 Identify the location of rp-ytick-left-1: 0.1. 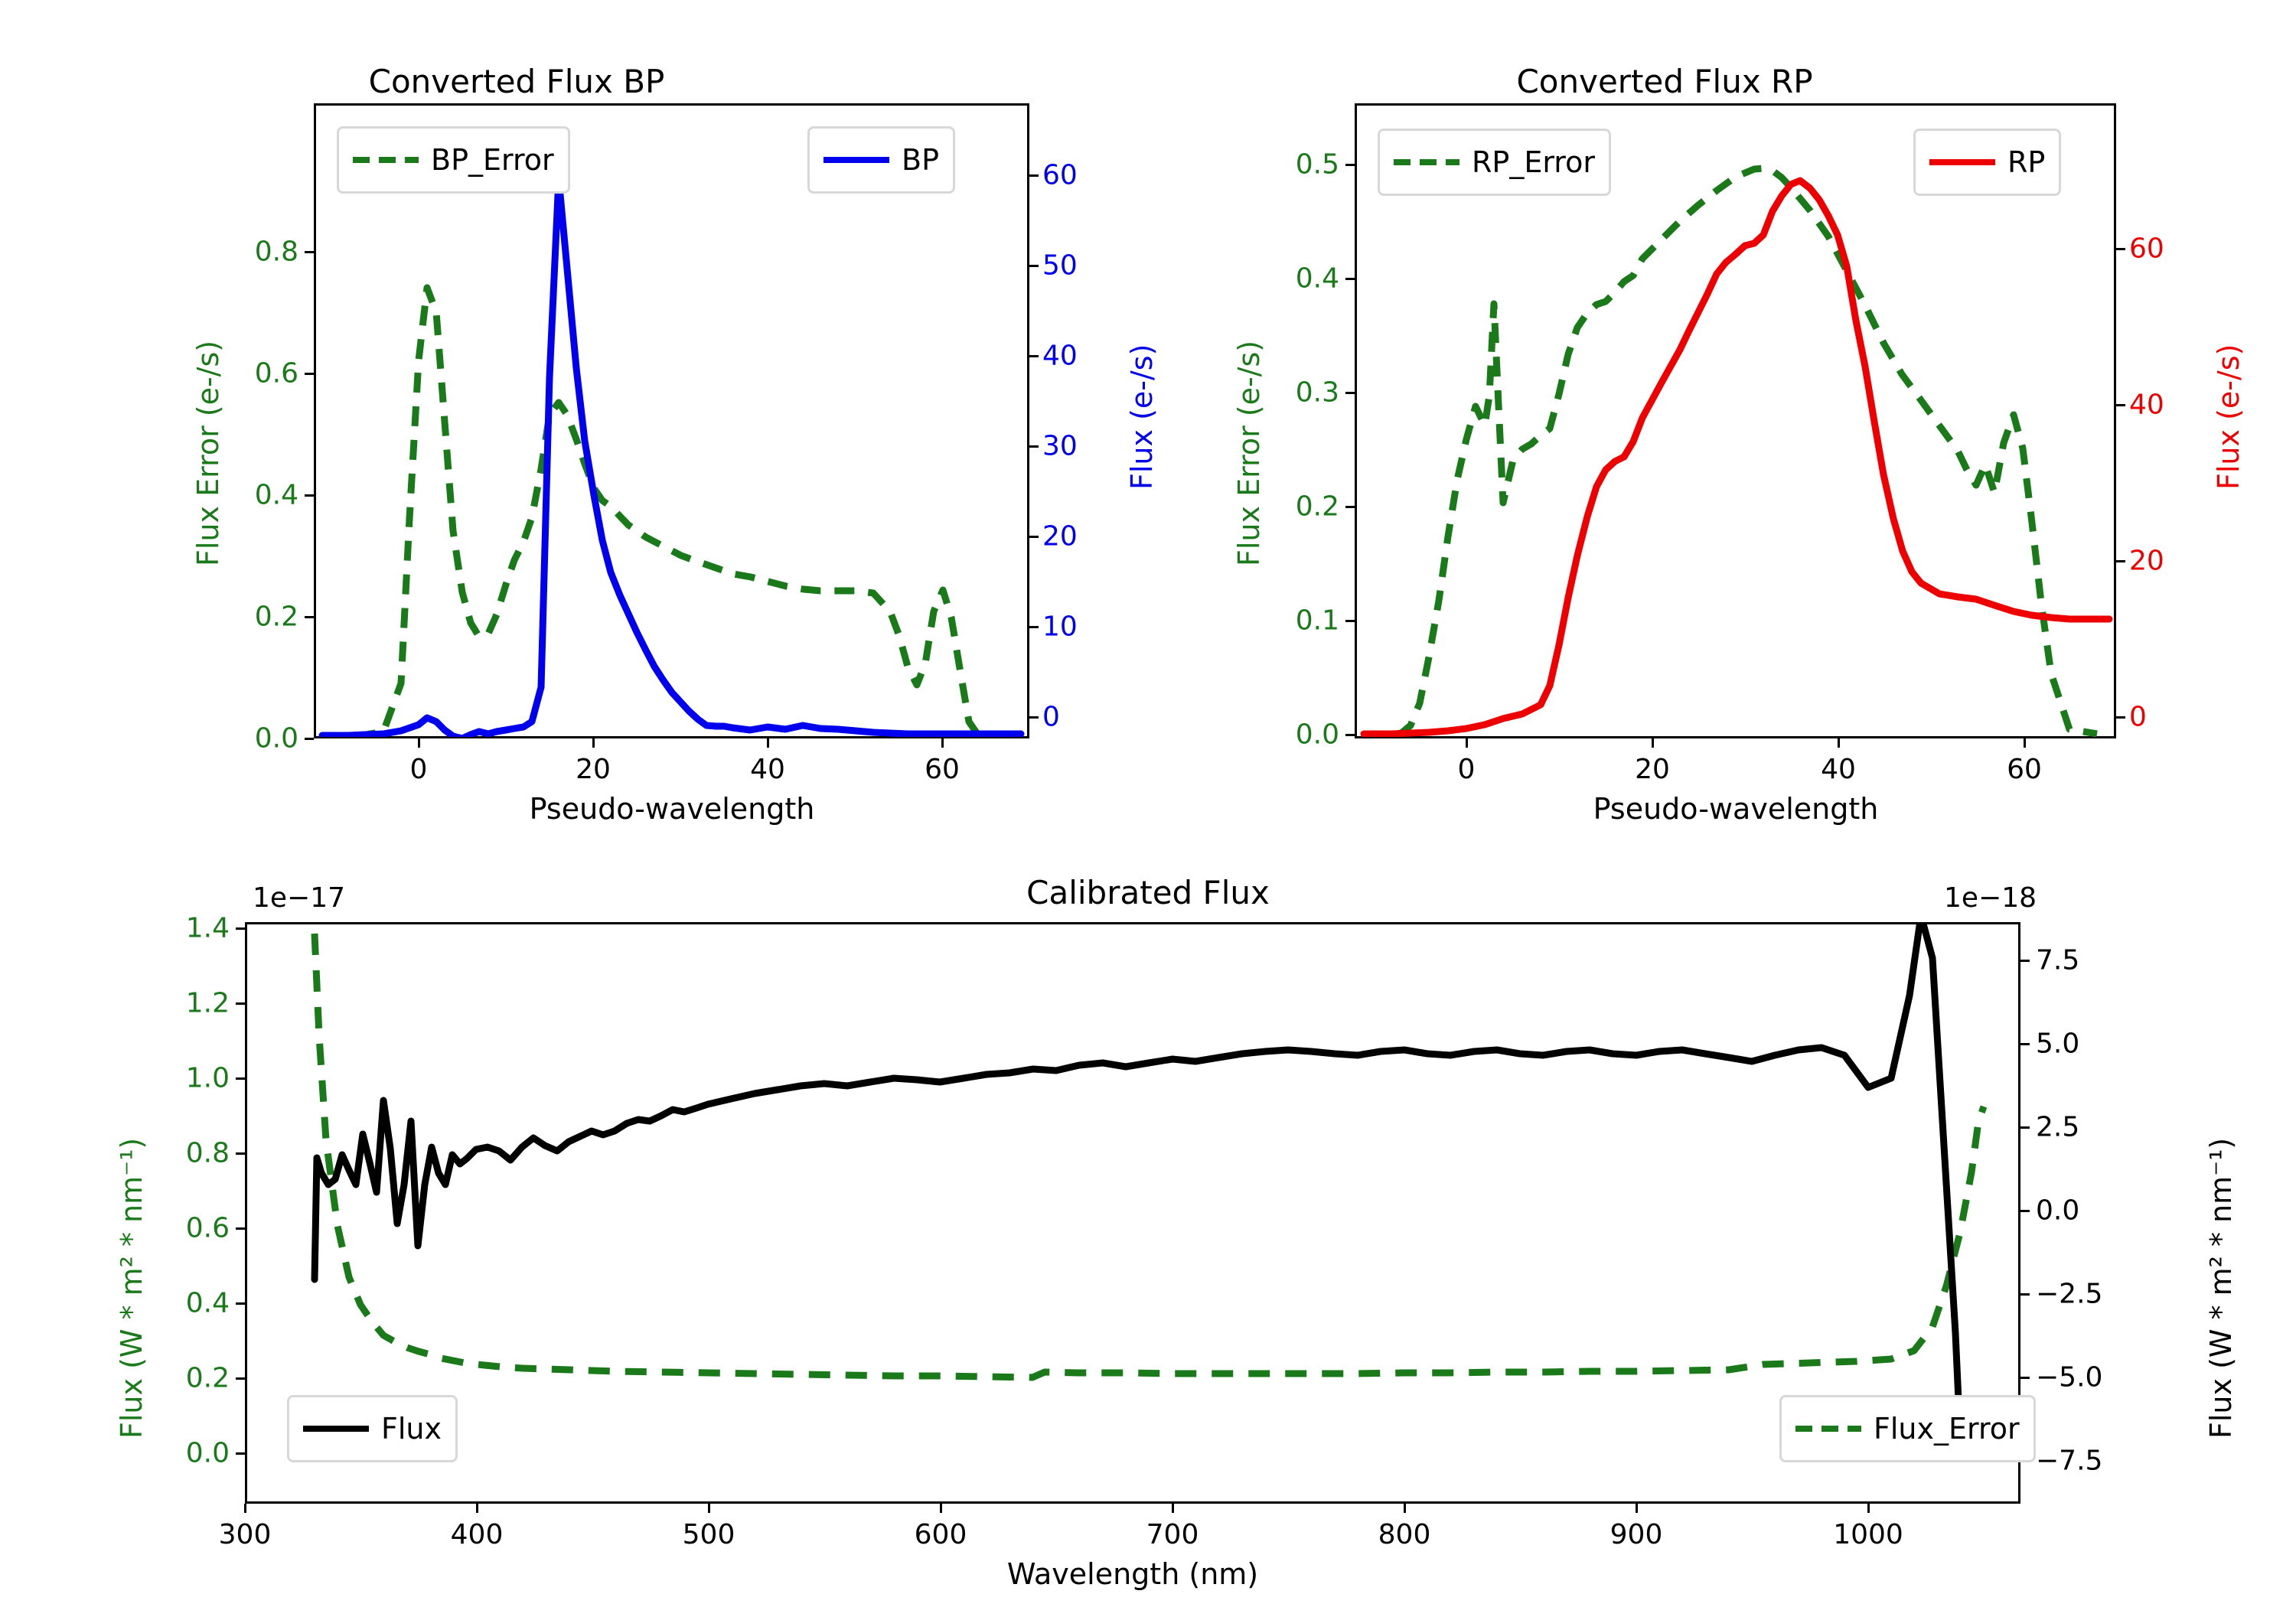
(1317, 621).